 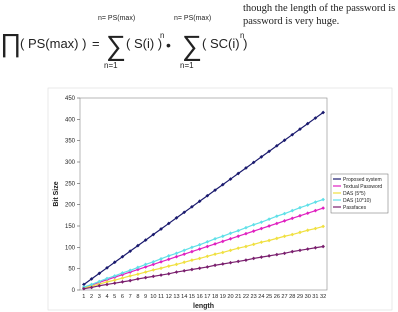 I want to click on x-tick-label: 20, so click(x=230, y=297).